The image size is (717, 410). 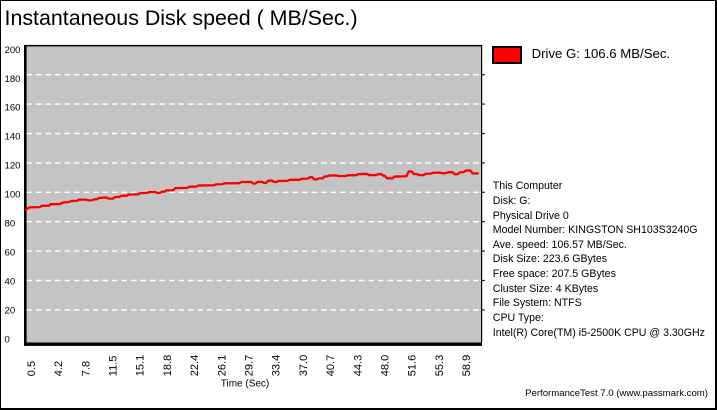 I want to click on y-tick-label-0: 0, so click(x=7, y=339).